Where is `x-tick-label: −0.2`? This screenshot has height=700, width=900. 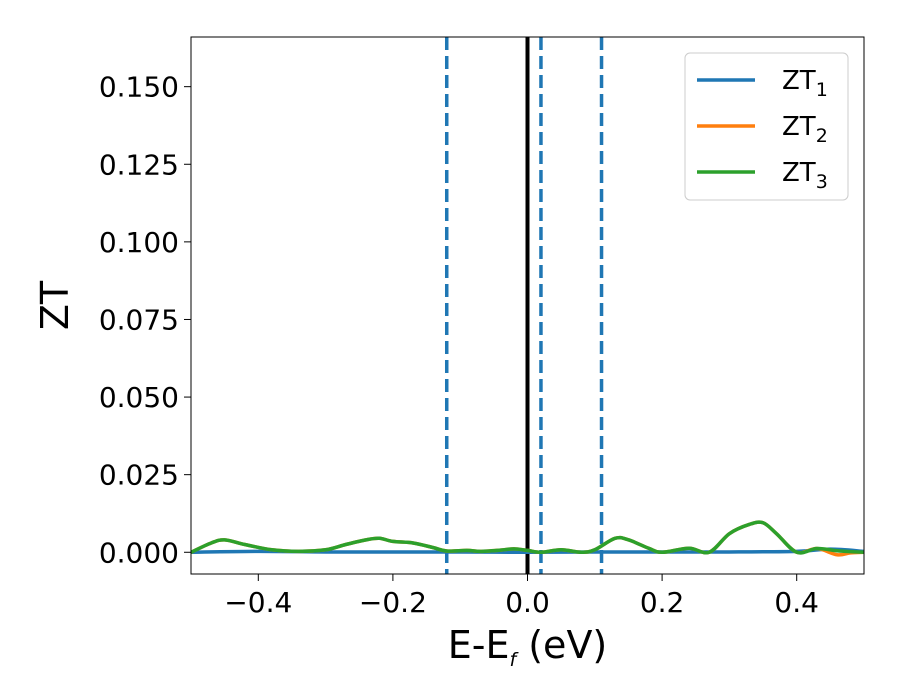 x-tick-label: −0.2 is located at coordinates (393, 602).